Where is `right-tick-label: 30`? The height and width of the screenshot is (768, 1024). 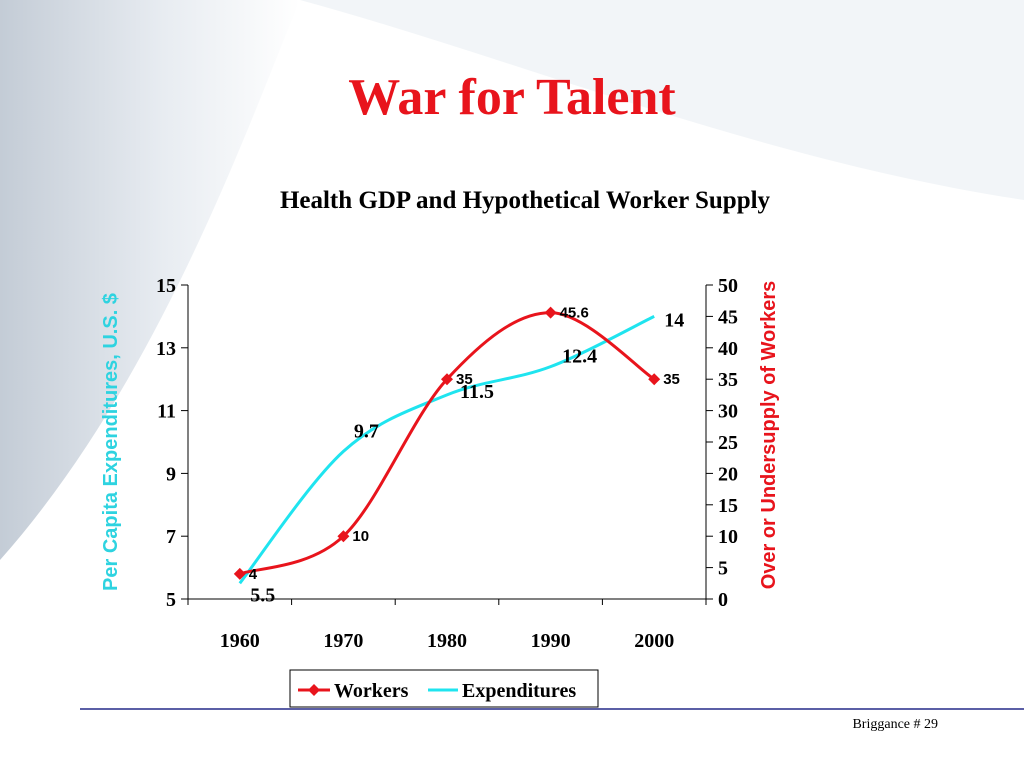
right-tick-label: 30 is located at coordinates (728, 412).